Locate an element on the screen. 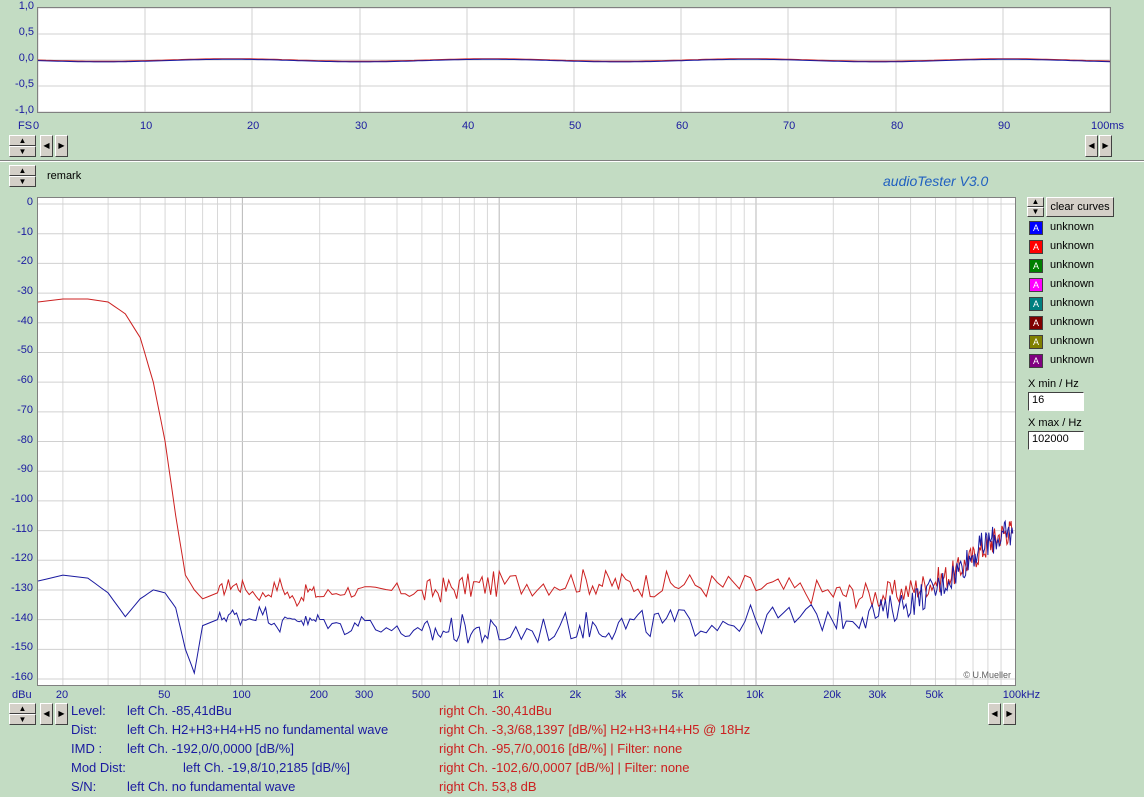 The width and height of the screenshot is (1144, 797). time-trace-right is located at coordinates (574, 60).